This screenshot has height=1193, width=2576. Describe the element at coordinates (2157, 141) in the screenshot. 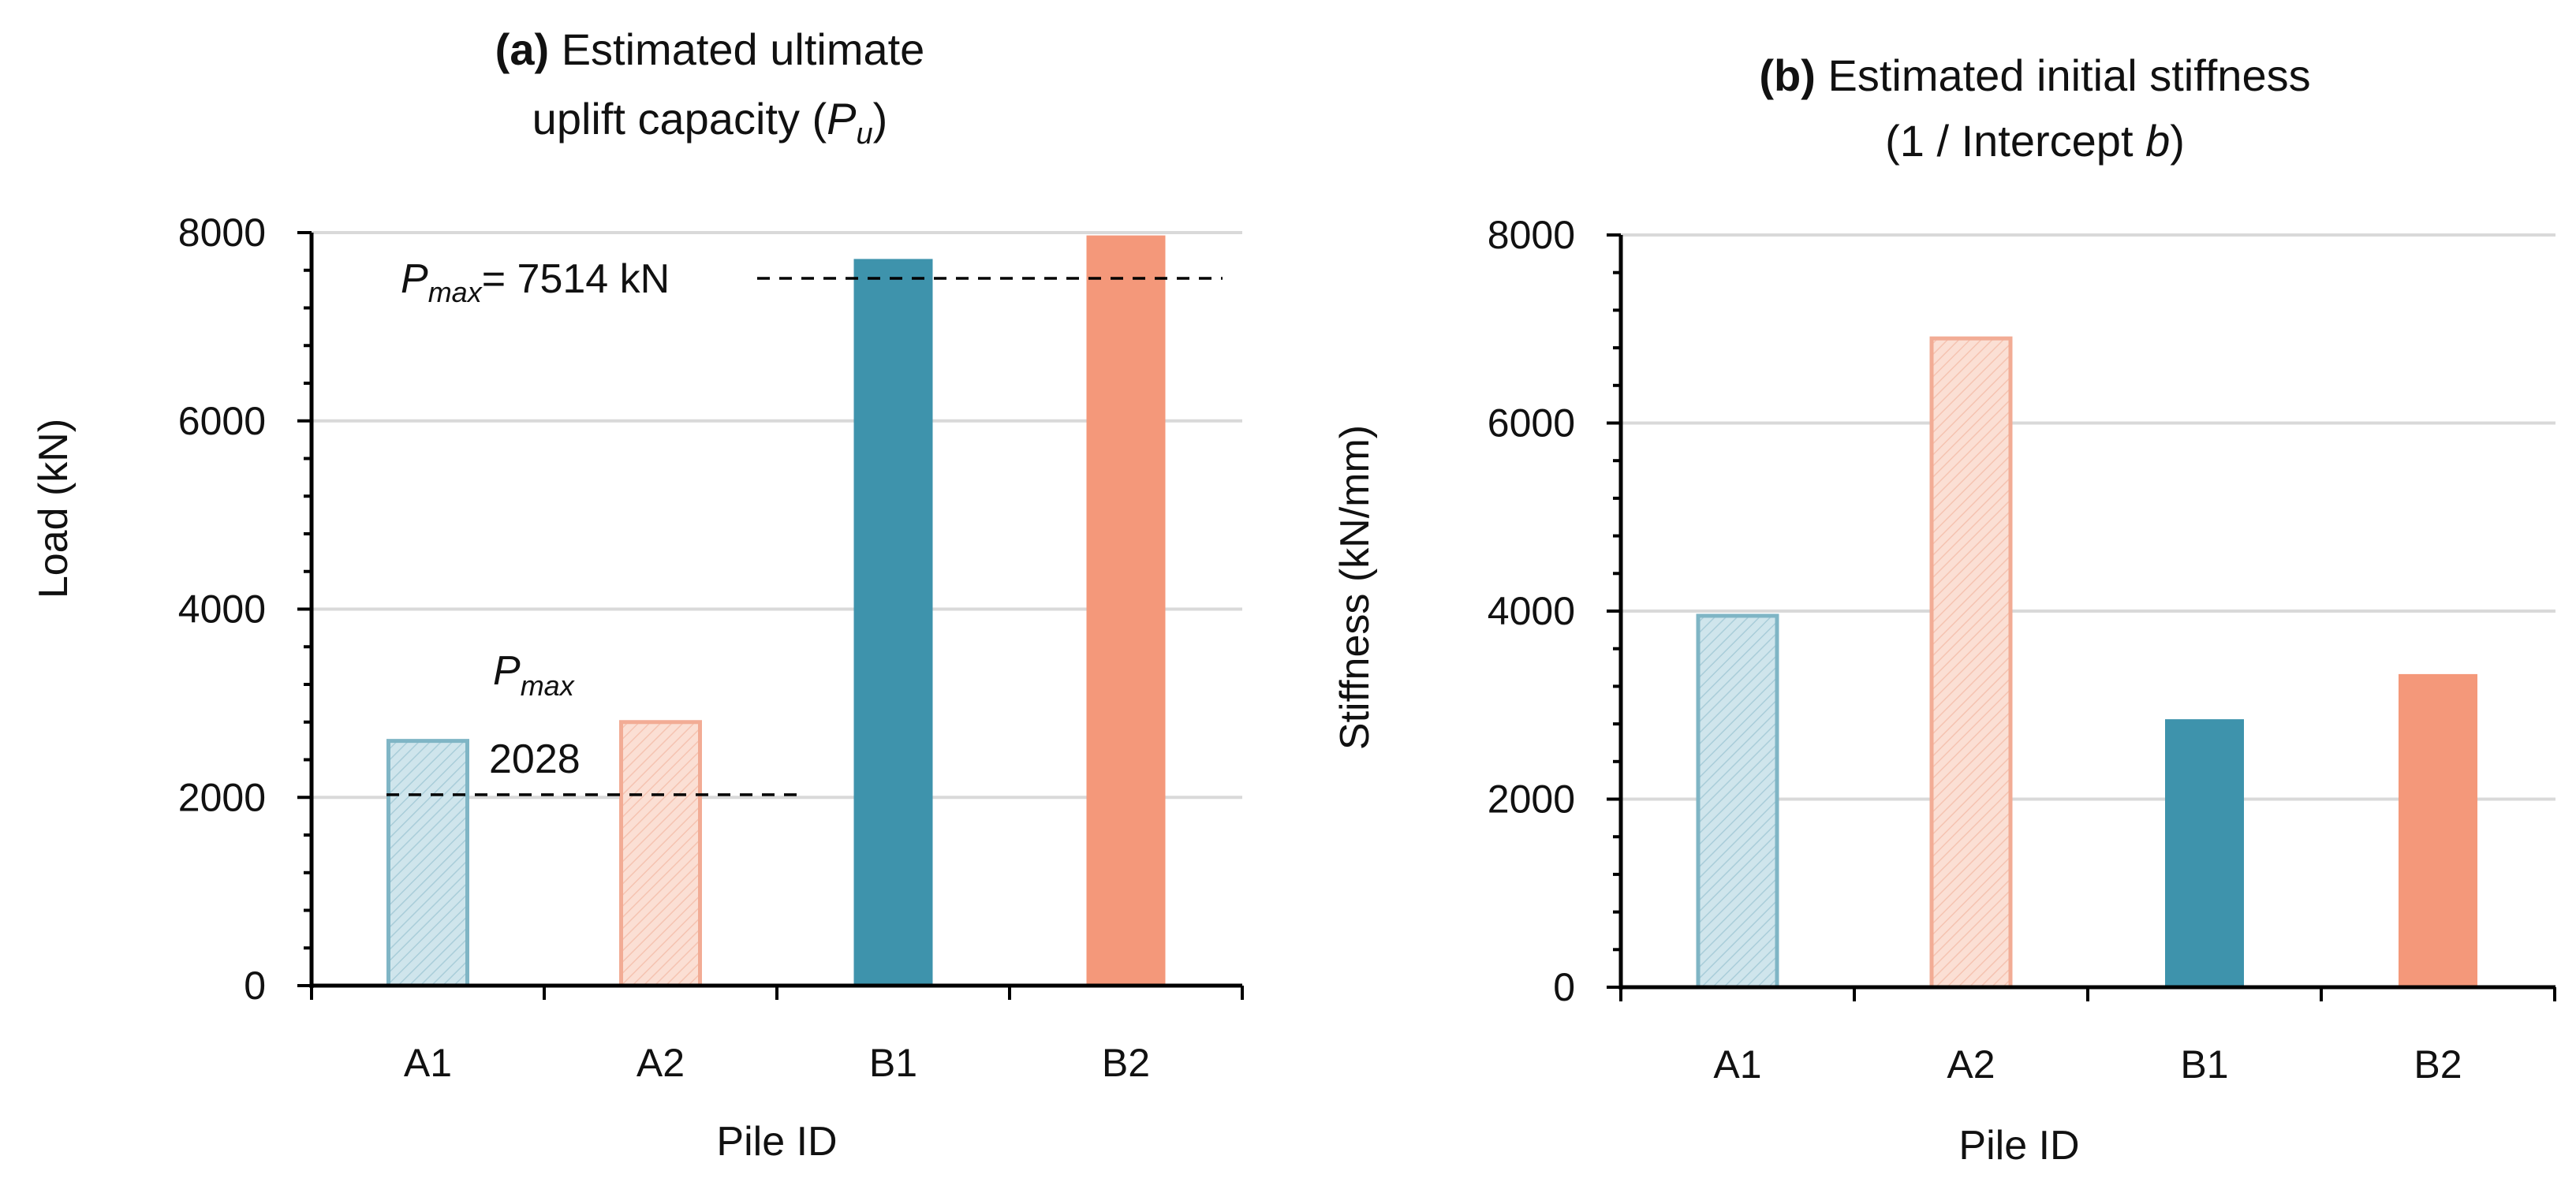

I see `panel-b-title-var: b` at that location.